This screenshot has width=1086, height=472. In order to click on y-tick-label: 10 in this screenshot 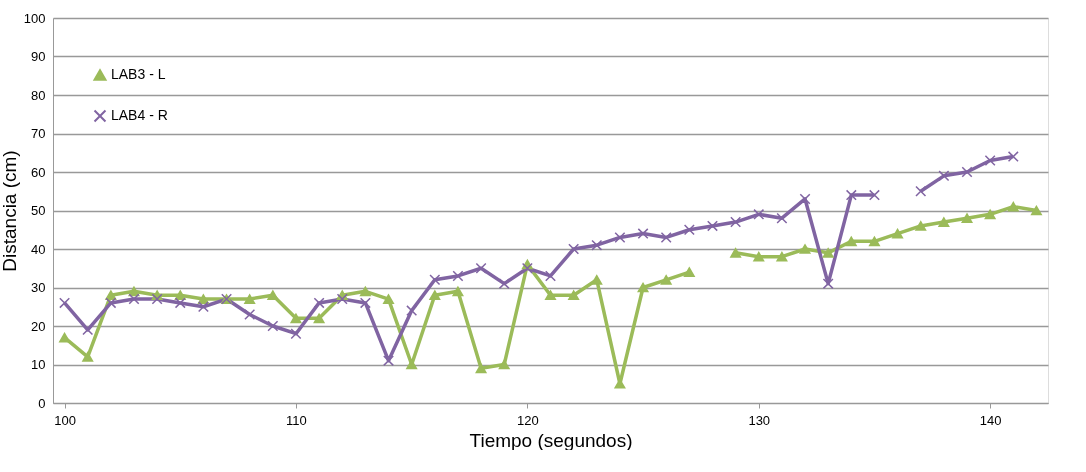, I will do `click(38, 364)`.